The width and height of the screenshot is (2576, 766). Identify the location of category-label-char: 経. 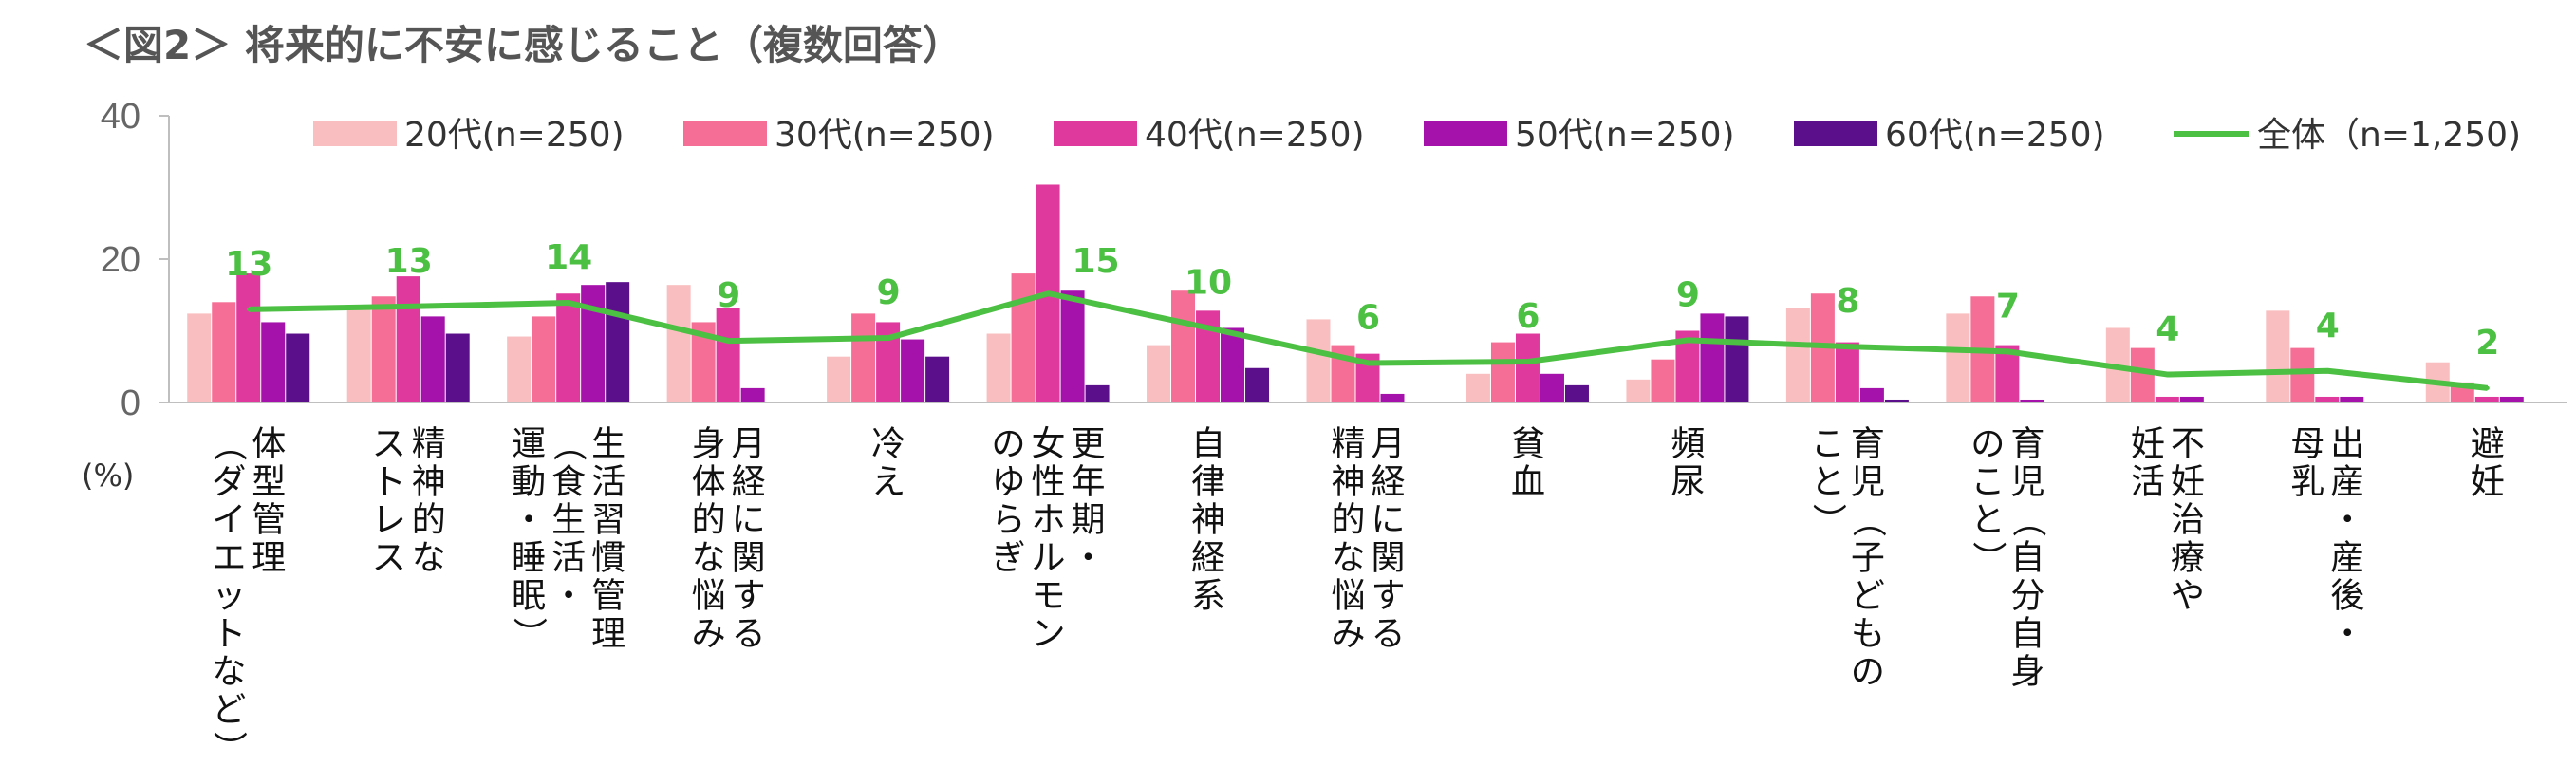
(1388, 483).